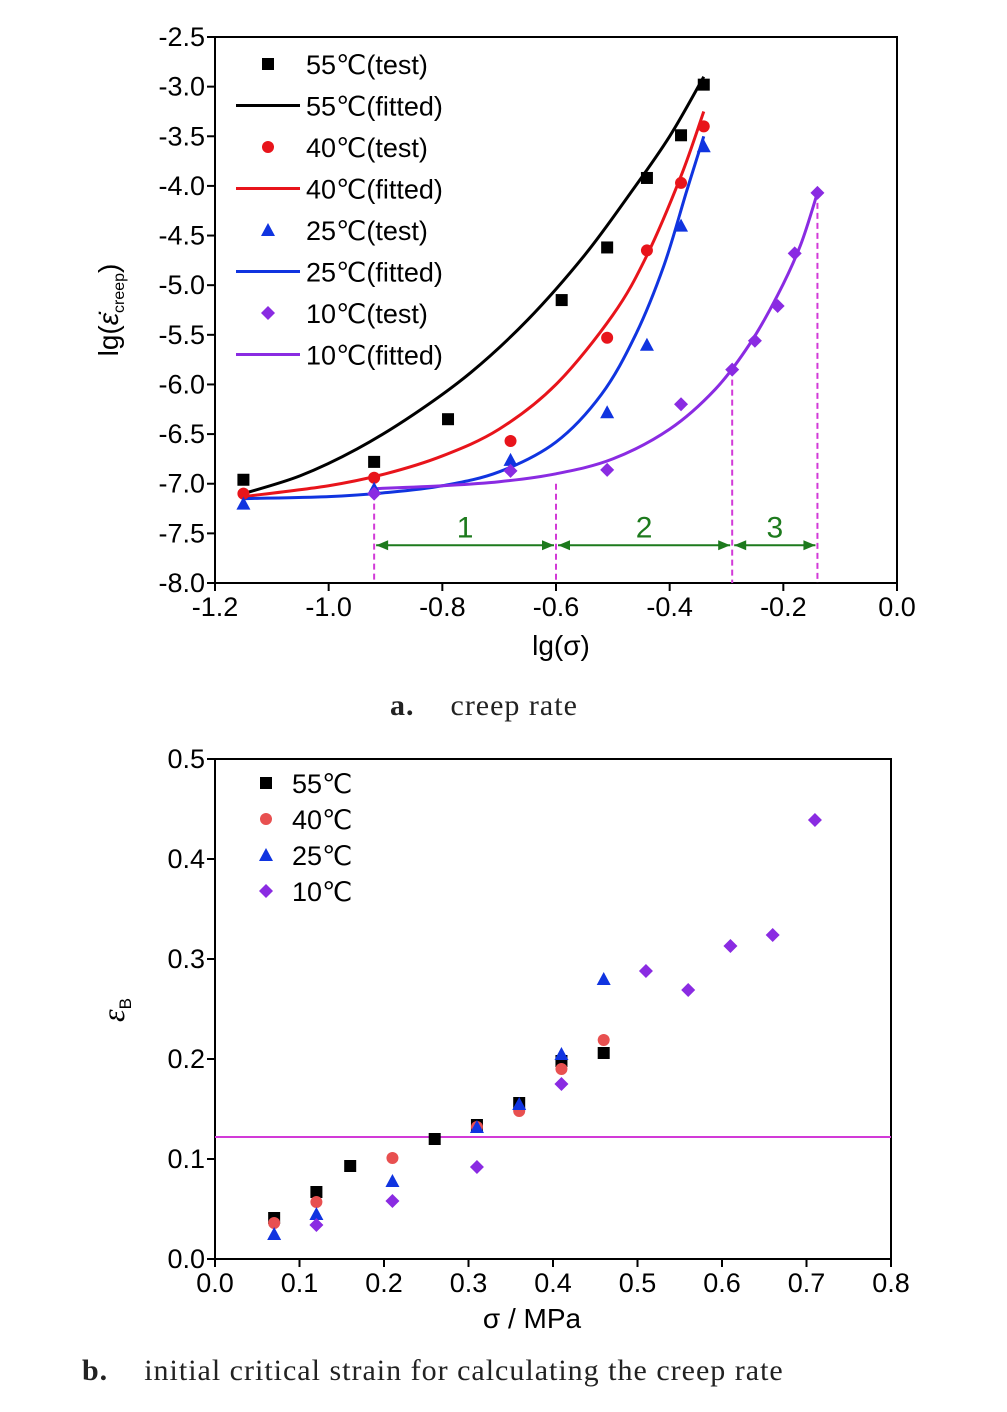  Describe the element at coordinates (374, 190) in the screenshot. I see `legend-label: 40℃(fitted)` at that location.